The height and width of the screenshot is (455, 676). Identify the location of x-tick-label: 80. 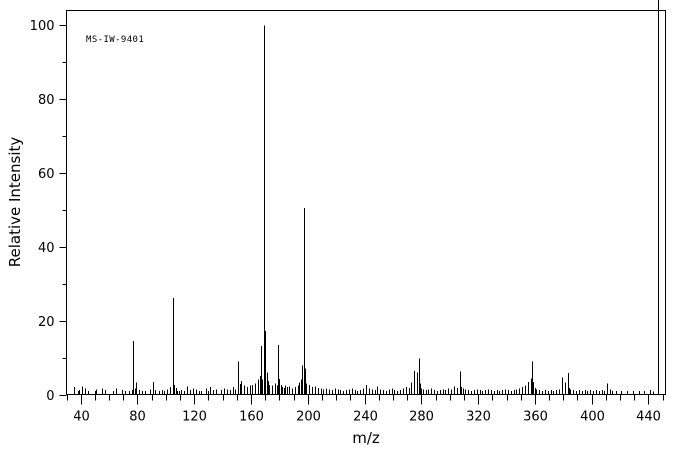
(137, 417).